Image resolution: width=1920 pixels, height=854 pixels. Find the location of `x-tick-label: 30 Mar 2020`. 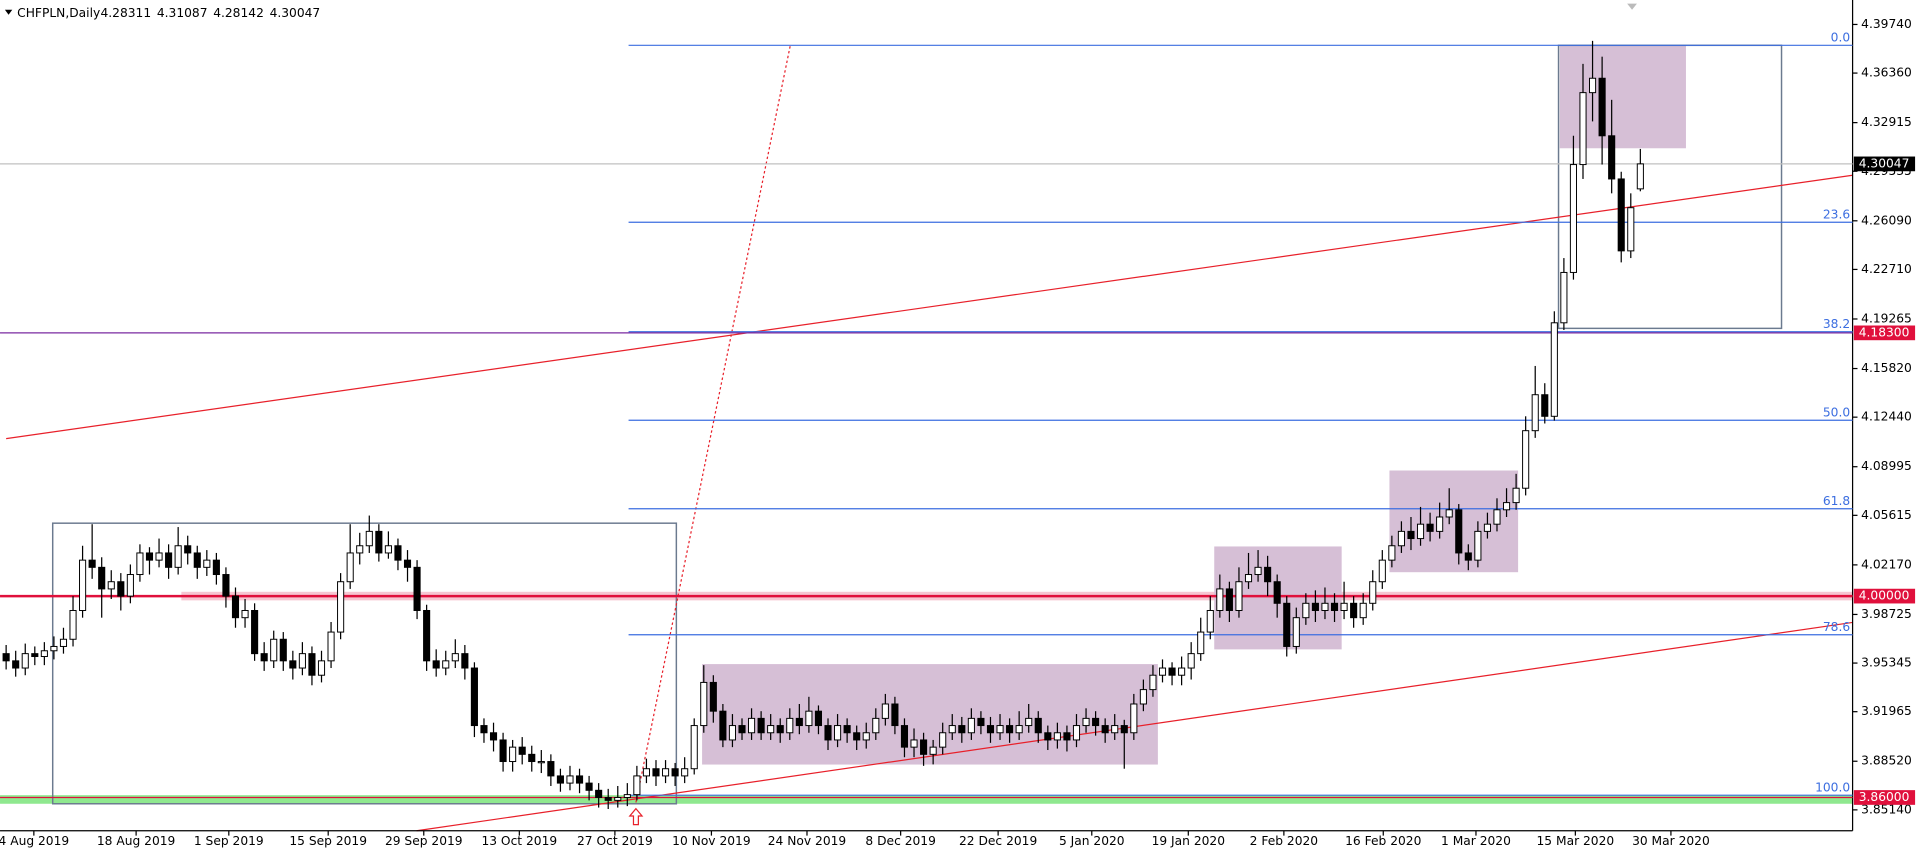

x-tick-label: 30 Mar 2020 is located at coordinates (1671, 841).